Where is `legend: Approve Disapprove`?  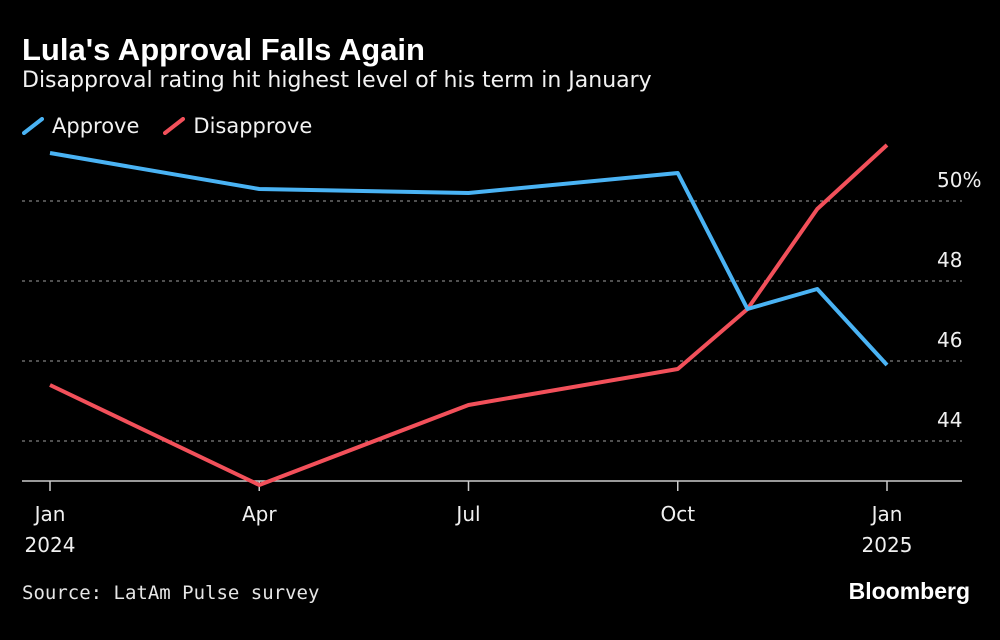 legend: Approve Disapprove is located at coordinates (179, 126).